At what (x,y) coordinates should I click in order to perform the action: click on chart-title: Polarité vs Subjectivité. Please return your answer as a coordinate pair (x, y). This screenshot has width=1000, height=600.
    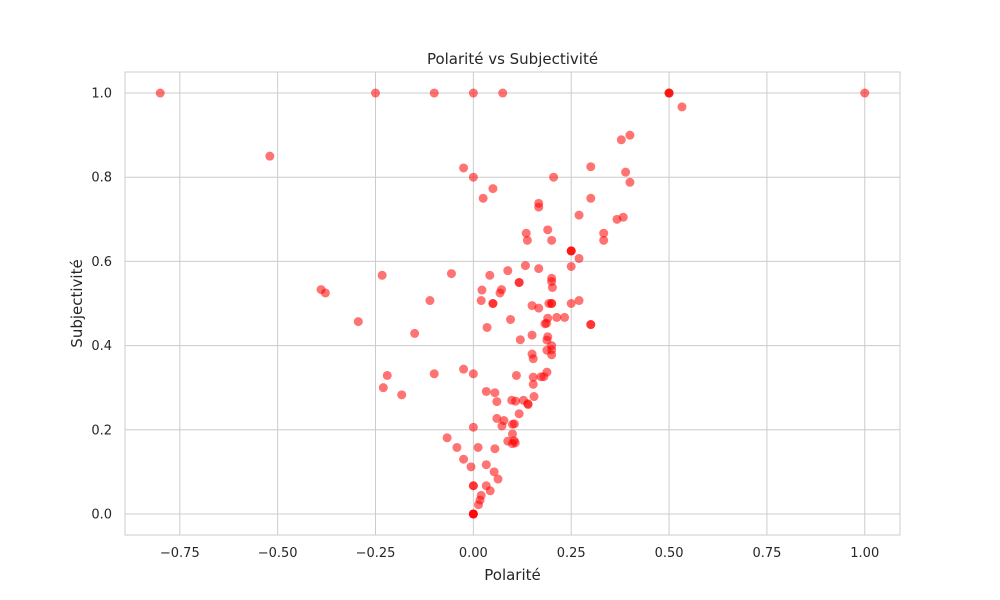
    Looking at the image, I should click on (512, 59).